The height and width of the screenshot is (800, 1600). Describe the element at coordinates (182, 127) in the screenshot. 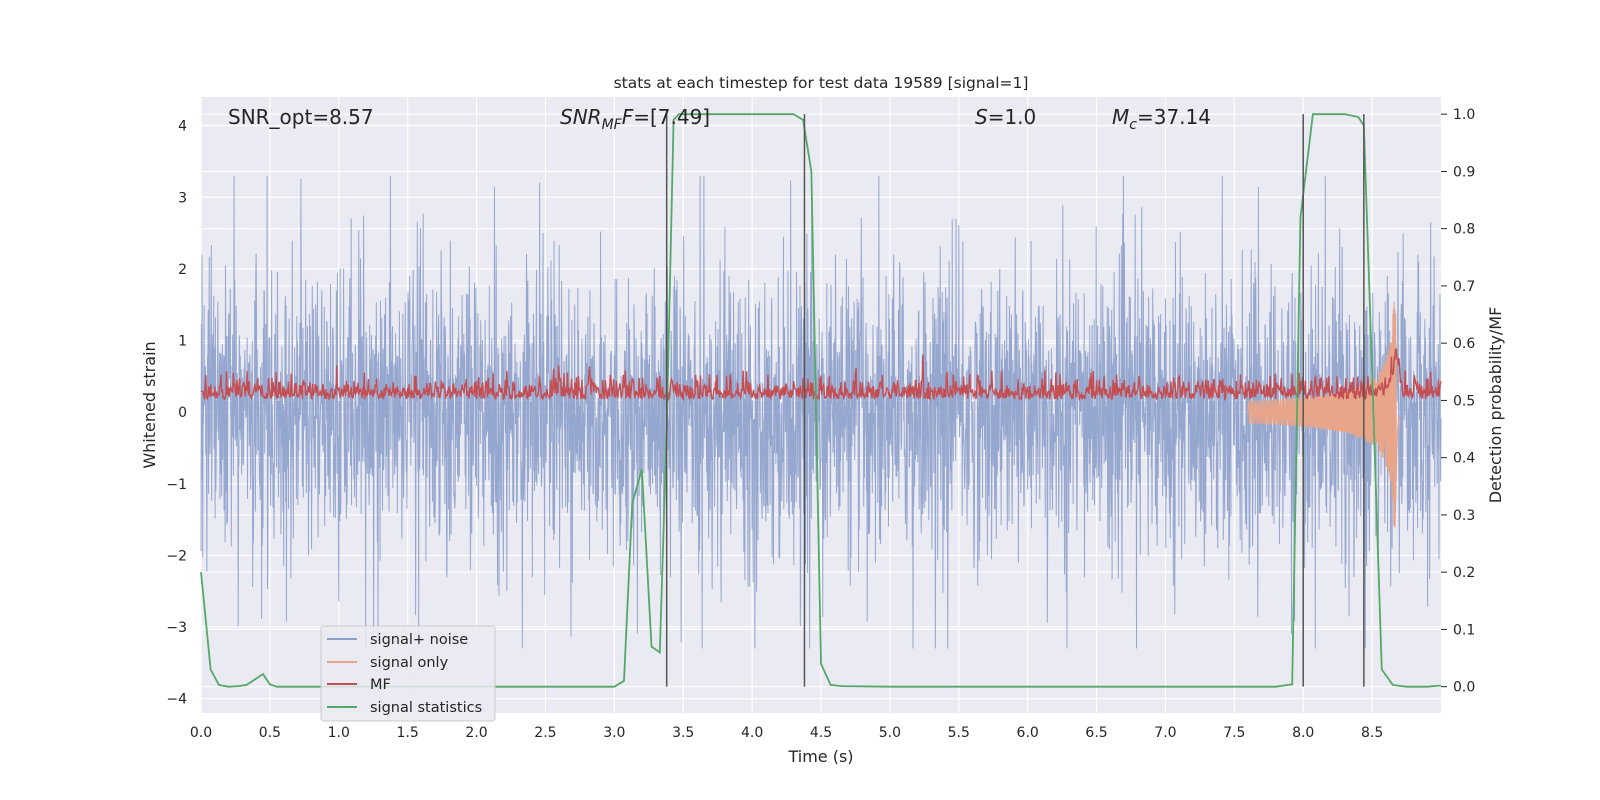

I see `y-tick-label: 4` at that location.